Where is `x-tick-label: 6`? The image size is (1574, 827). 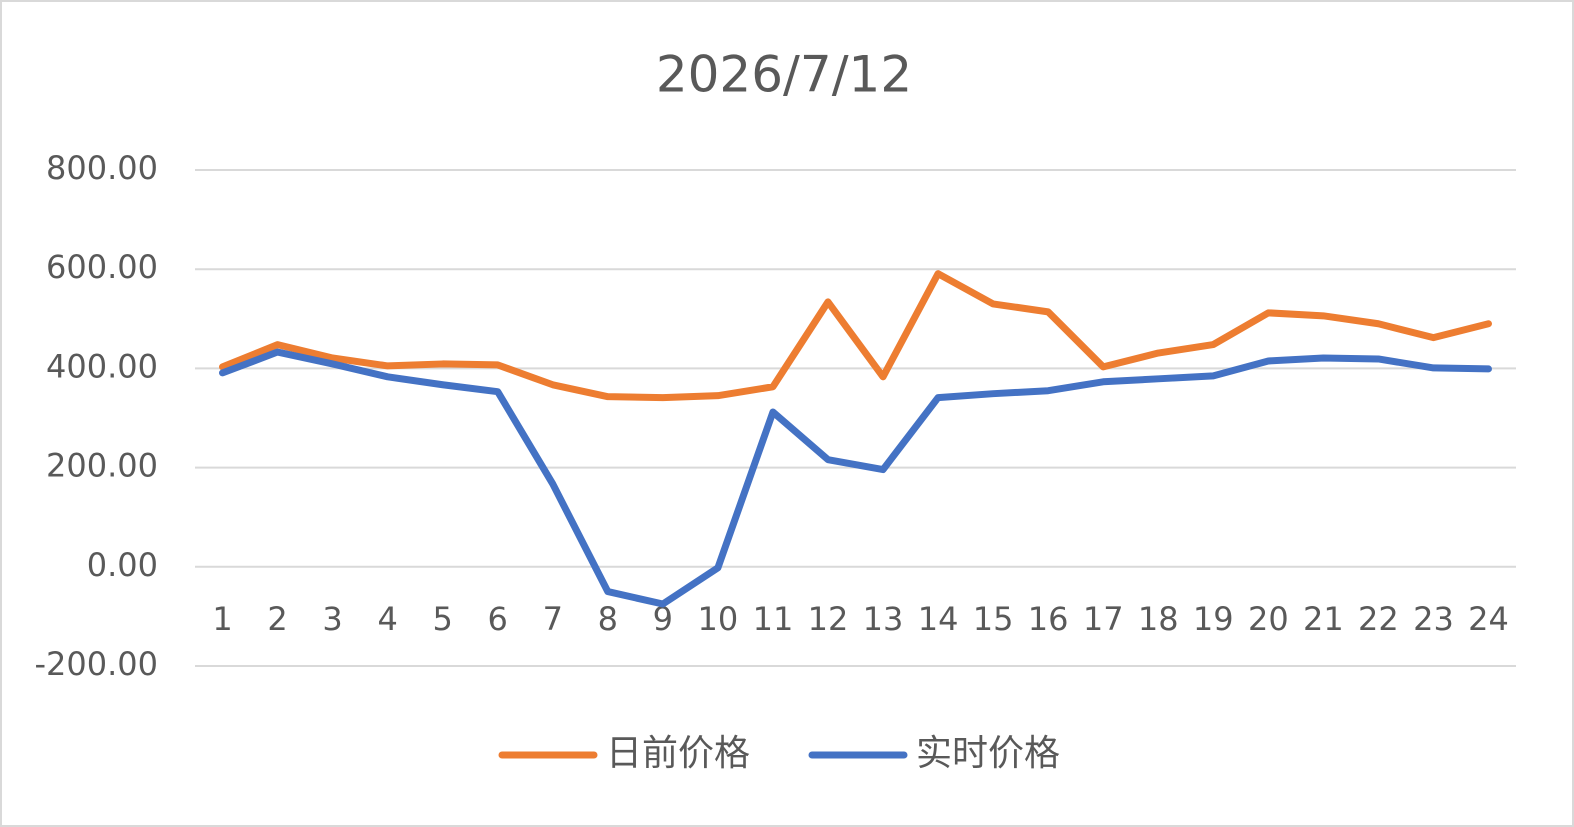
x-tick-label: 6 is located at coordinates (498, 619).